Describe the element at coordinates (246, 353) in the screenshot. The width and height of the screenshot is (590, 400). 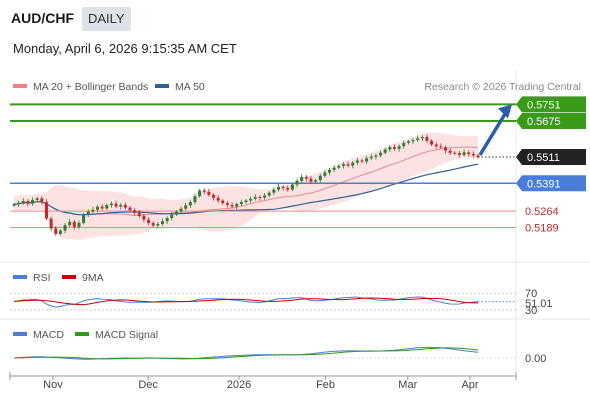
I see `macd-line` at that location.